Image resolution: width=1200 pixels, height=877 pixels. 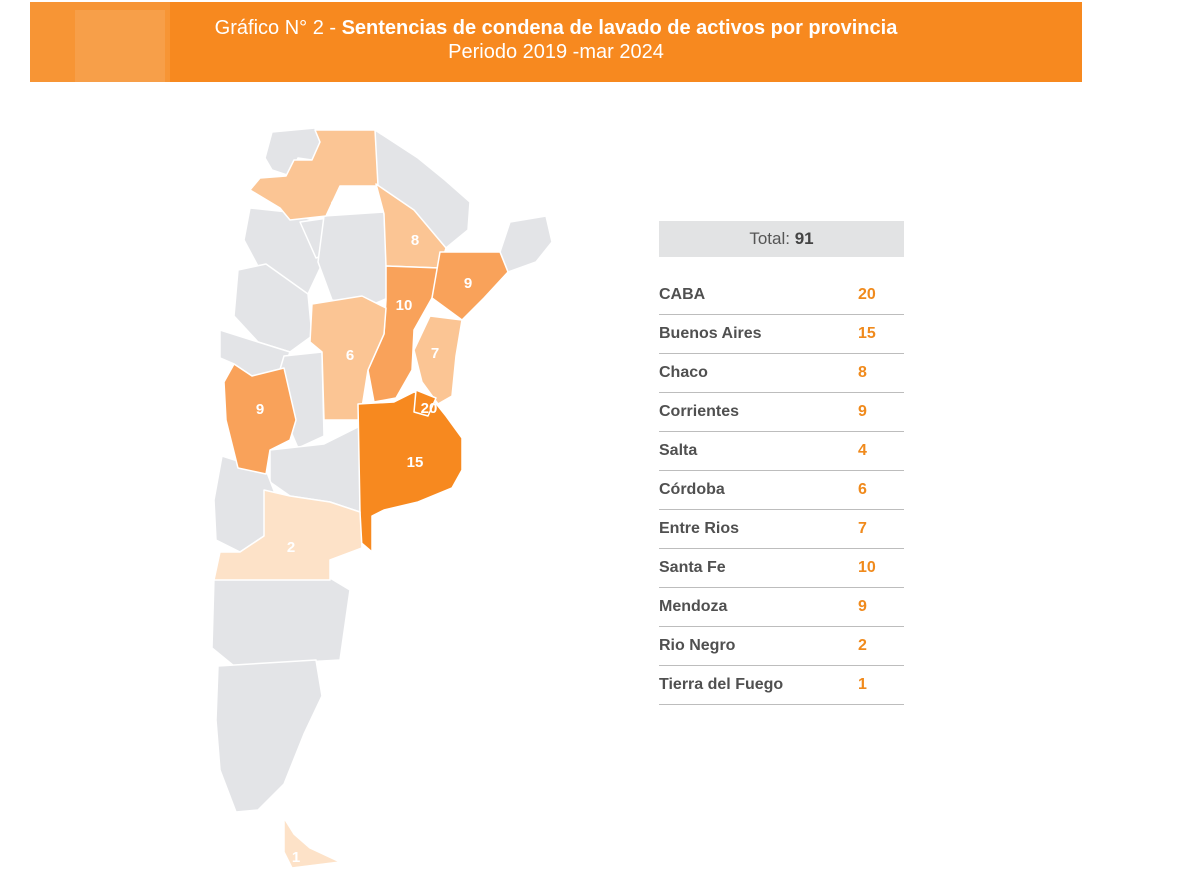 What do you see at coordinates (273, 308) in the screenshot?
I see `province-la-rioja-shape` at bounding box center [273, 308].